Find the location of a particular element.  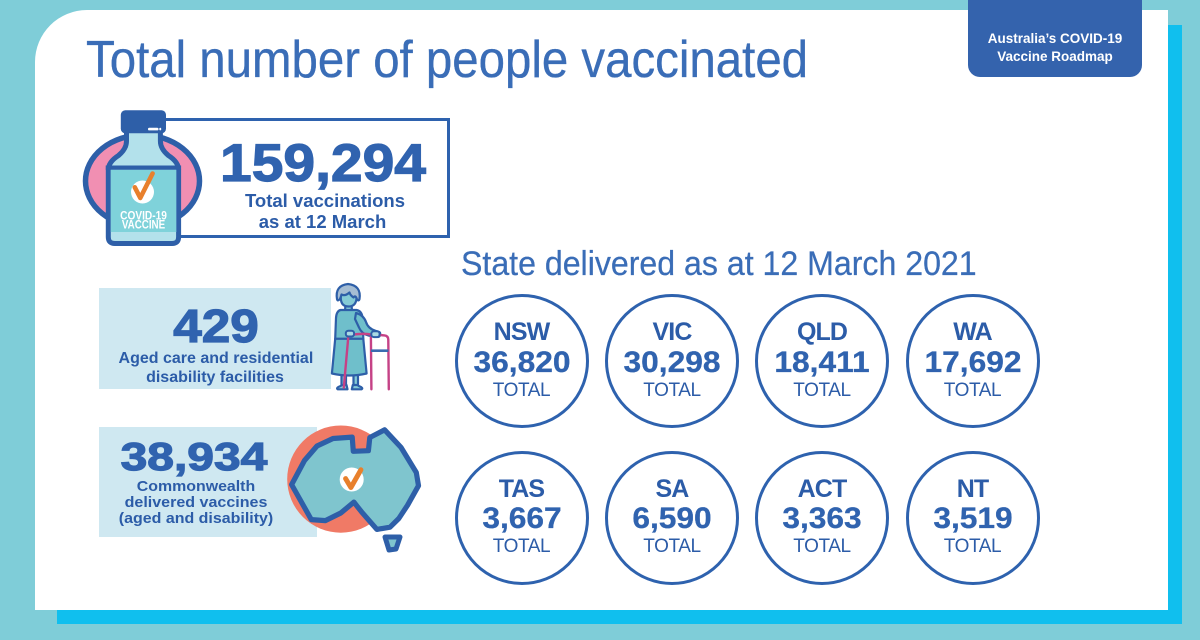

svg-text: VACCINE is located at coordinates (144, 226).